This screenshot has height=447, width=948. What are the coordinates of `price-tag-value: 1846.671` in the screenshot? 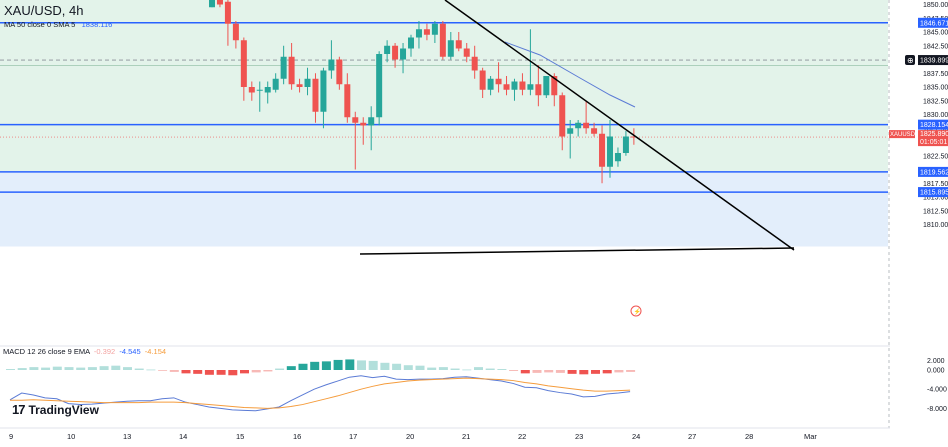 It's located at (934, 23).